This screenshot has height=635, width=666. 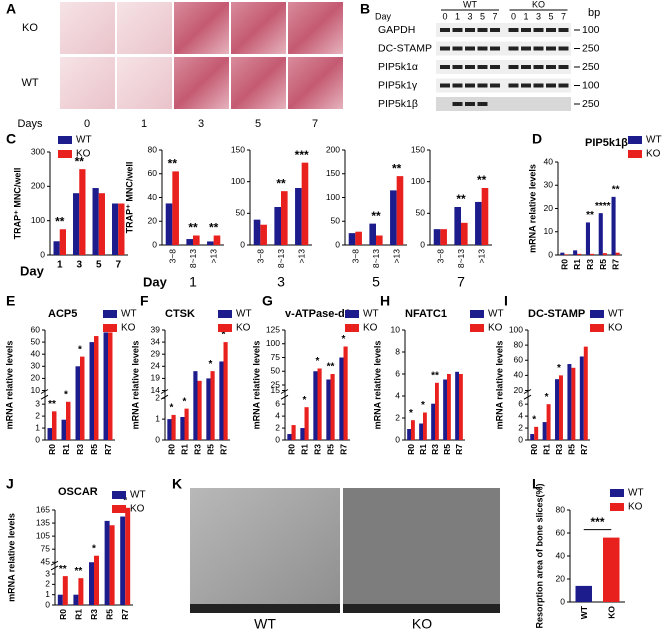 I want to click on panel-letter: I, so click(x=506, y=301).